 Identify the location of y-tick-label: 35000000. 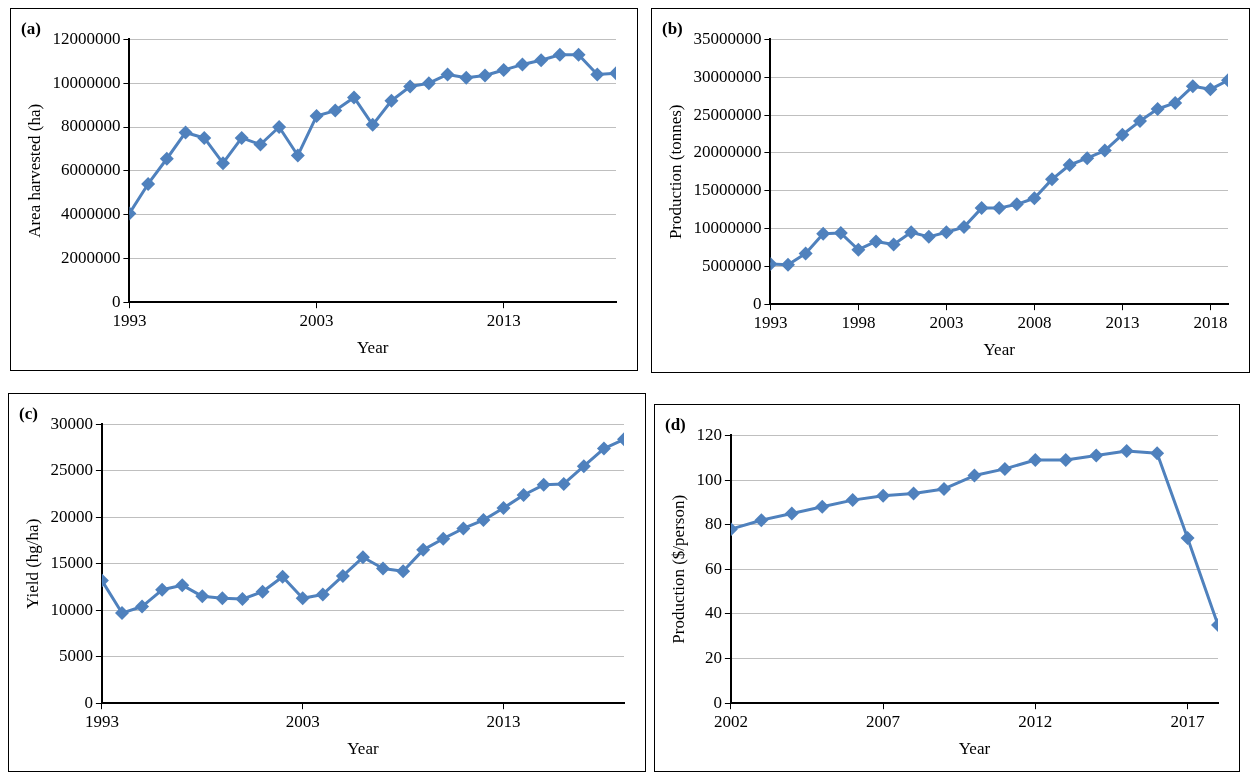
(727, 38).